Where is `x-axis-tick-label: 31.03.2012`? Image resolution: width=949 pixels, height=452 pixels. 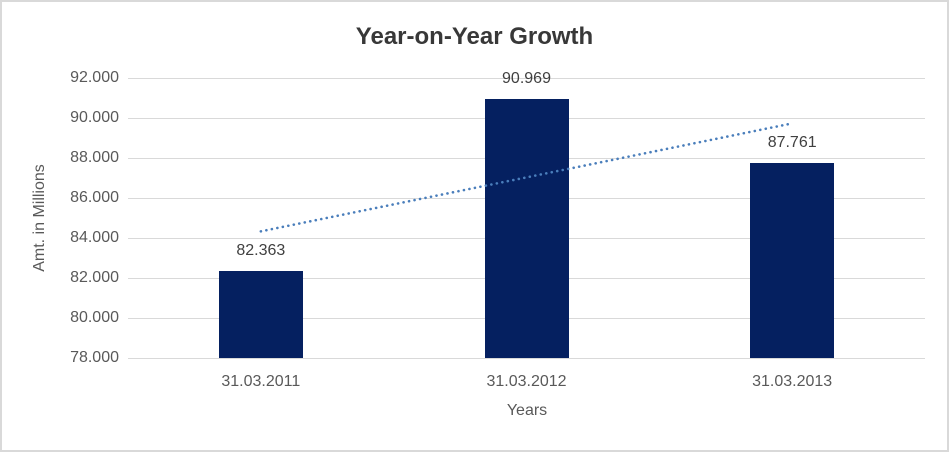
x-axis-tick-label: 31.03.2012 is located at coordinates (526, 381).